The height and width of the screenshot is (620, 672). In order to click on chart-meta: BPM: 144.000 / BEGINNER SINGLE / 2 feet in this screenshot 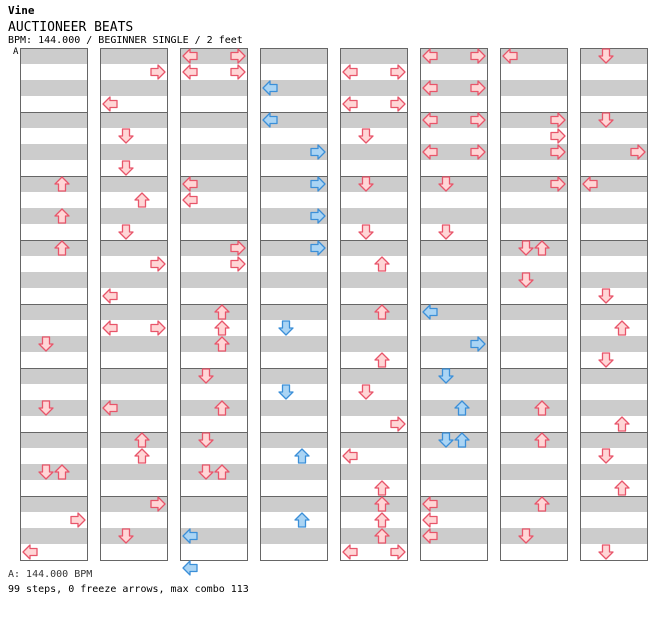, I will do `click(125, 40)`.